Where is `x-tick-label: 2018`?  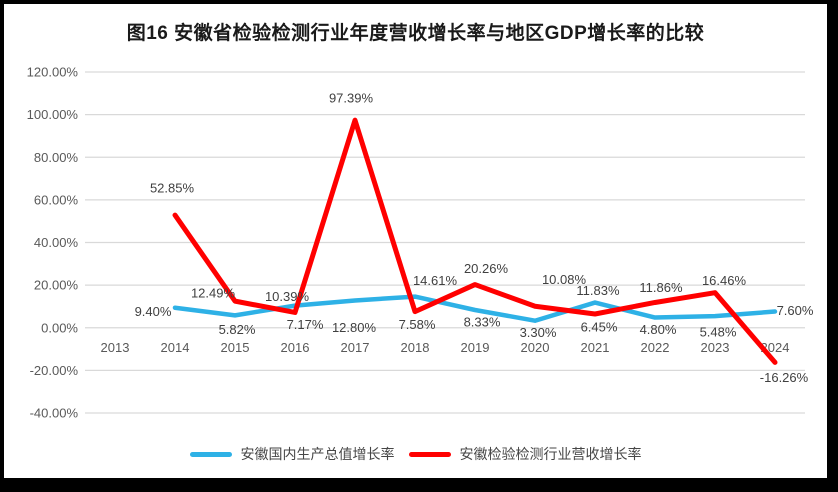
x-tick-label: 2018 is located at coordinates (415, 347).